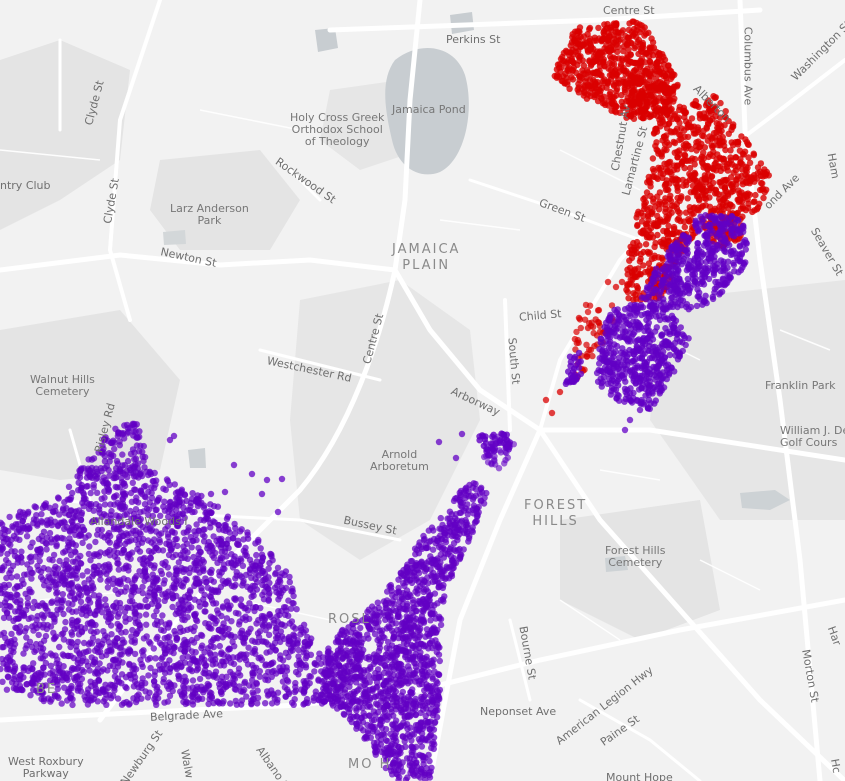  What do you see at coordinates (616, 564) in the screenshot?
I see `water-body` at bounding box center [616, 564].